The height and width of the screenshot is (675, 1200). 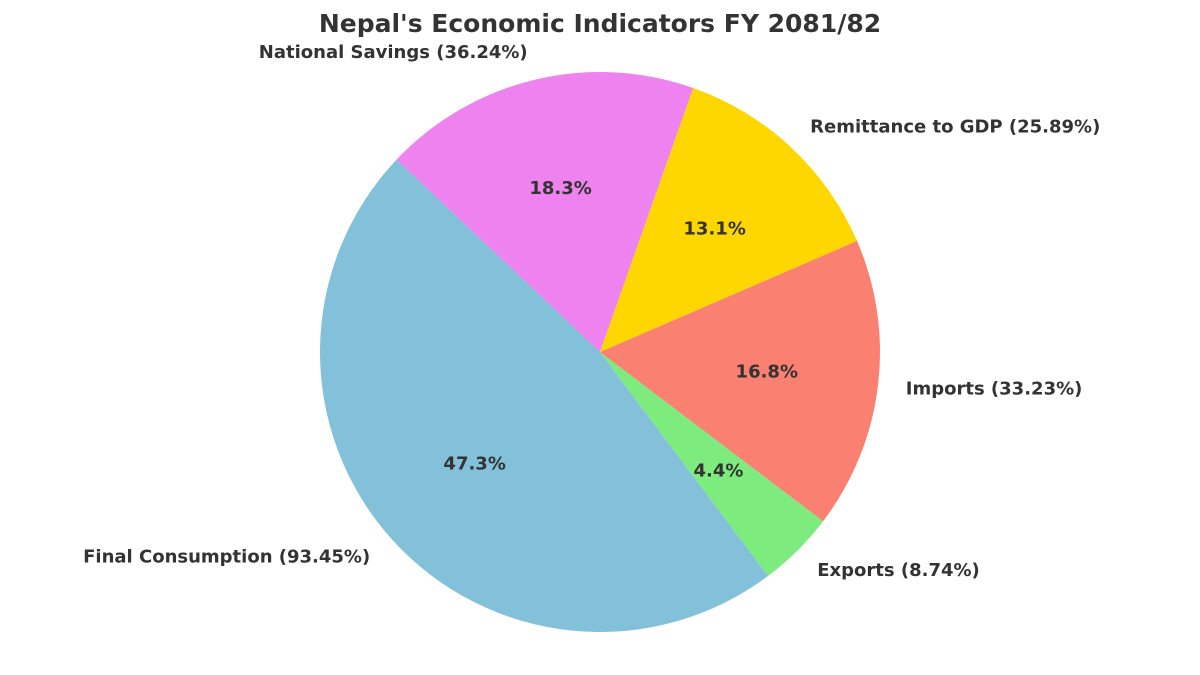 What do you see at coordinates (560, 188) in the screenshot?
I see `slice-percent-label: 18.3%` at bounding box center [560, 188].